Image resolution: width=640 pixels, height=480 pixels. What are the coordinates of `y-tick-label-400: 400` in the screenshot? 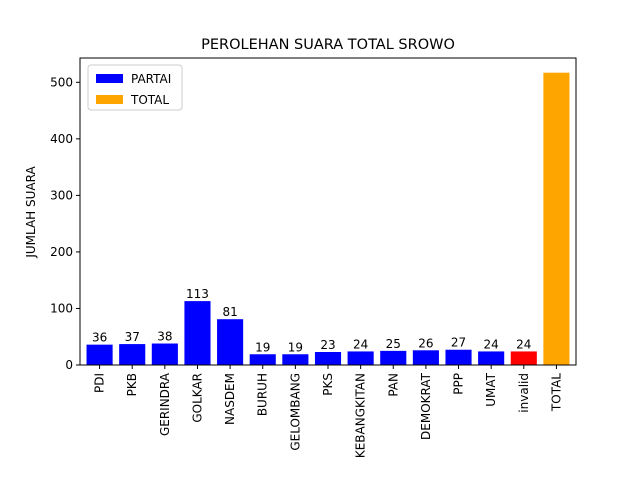 It's located at (61, 139).